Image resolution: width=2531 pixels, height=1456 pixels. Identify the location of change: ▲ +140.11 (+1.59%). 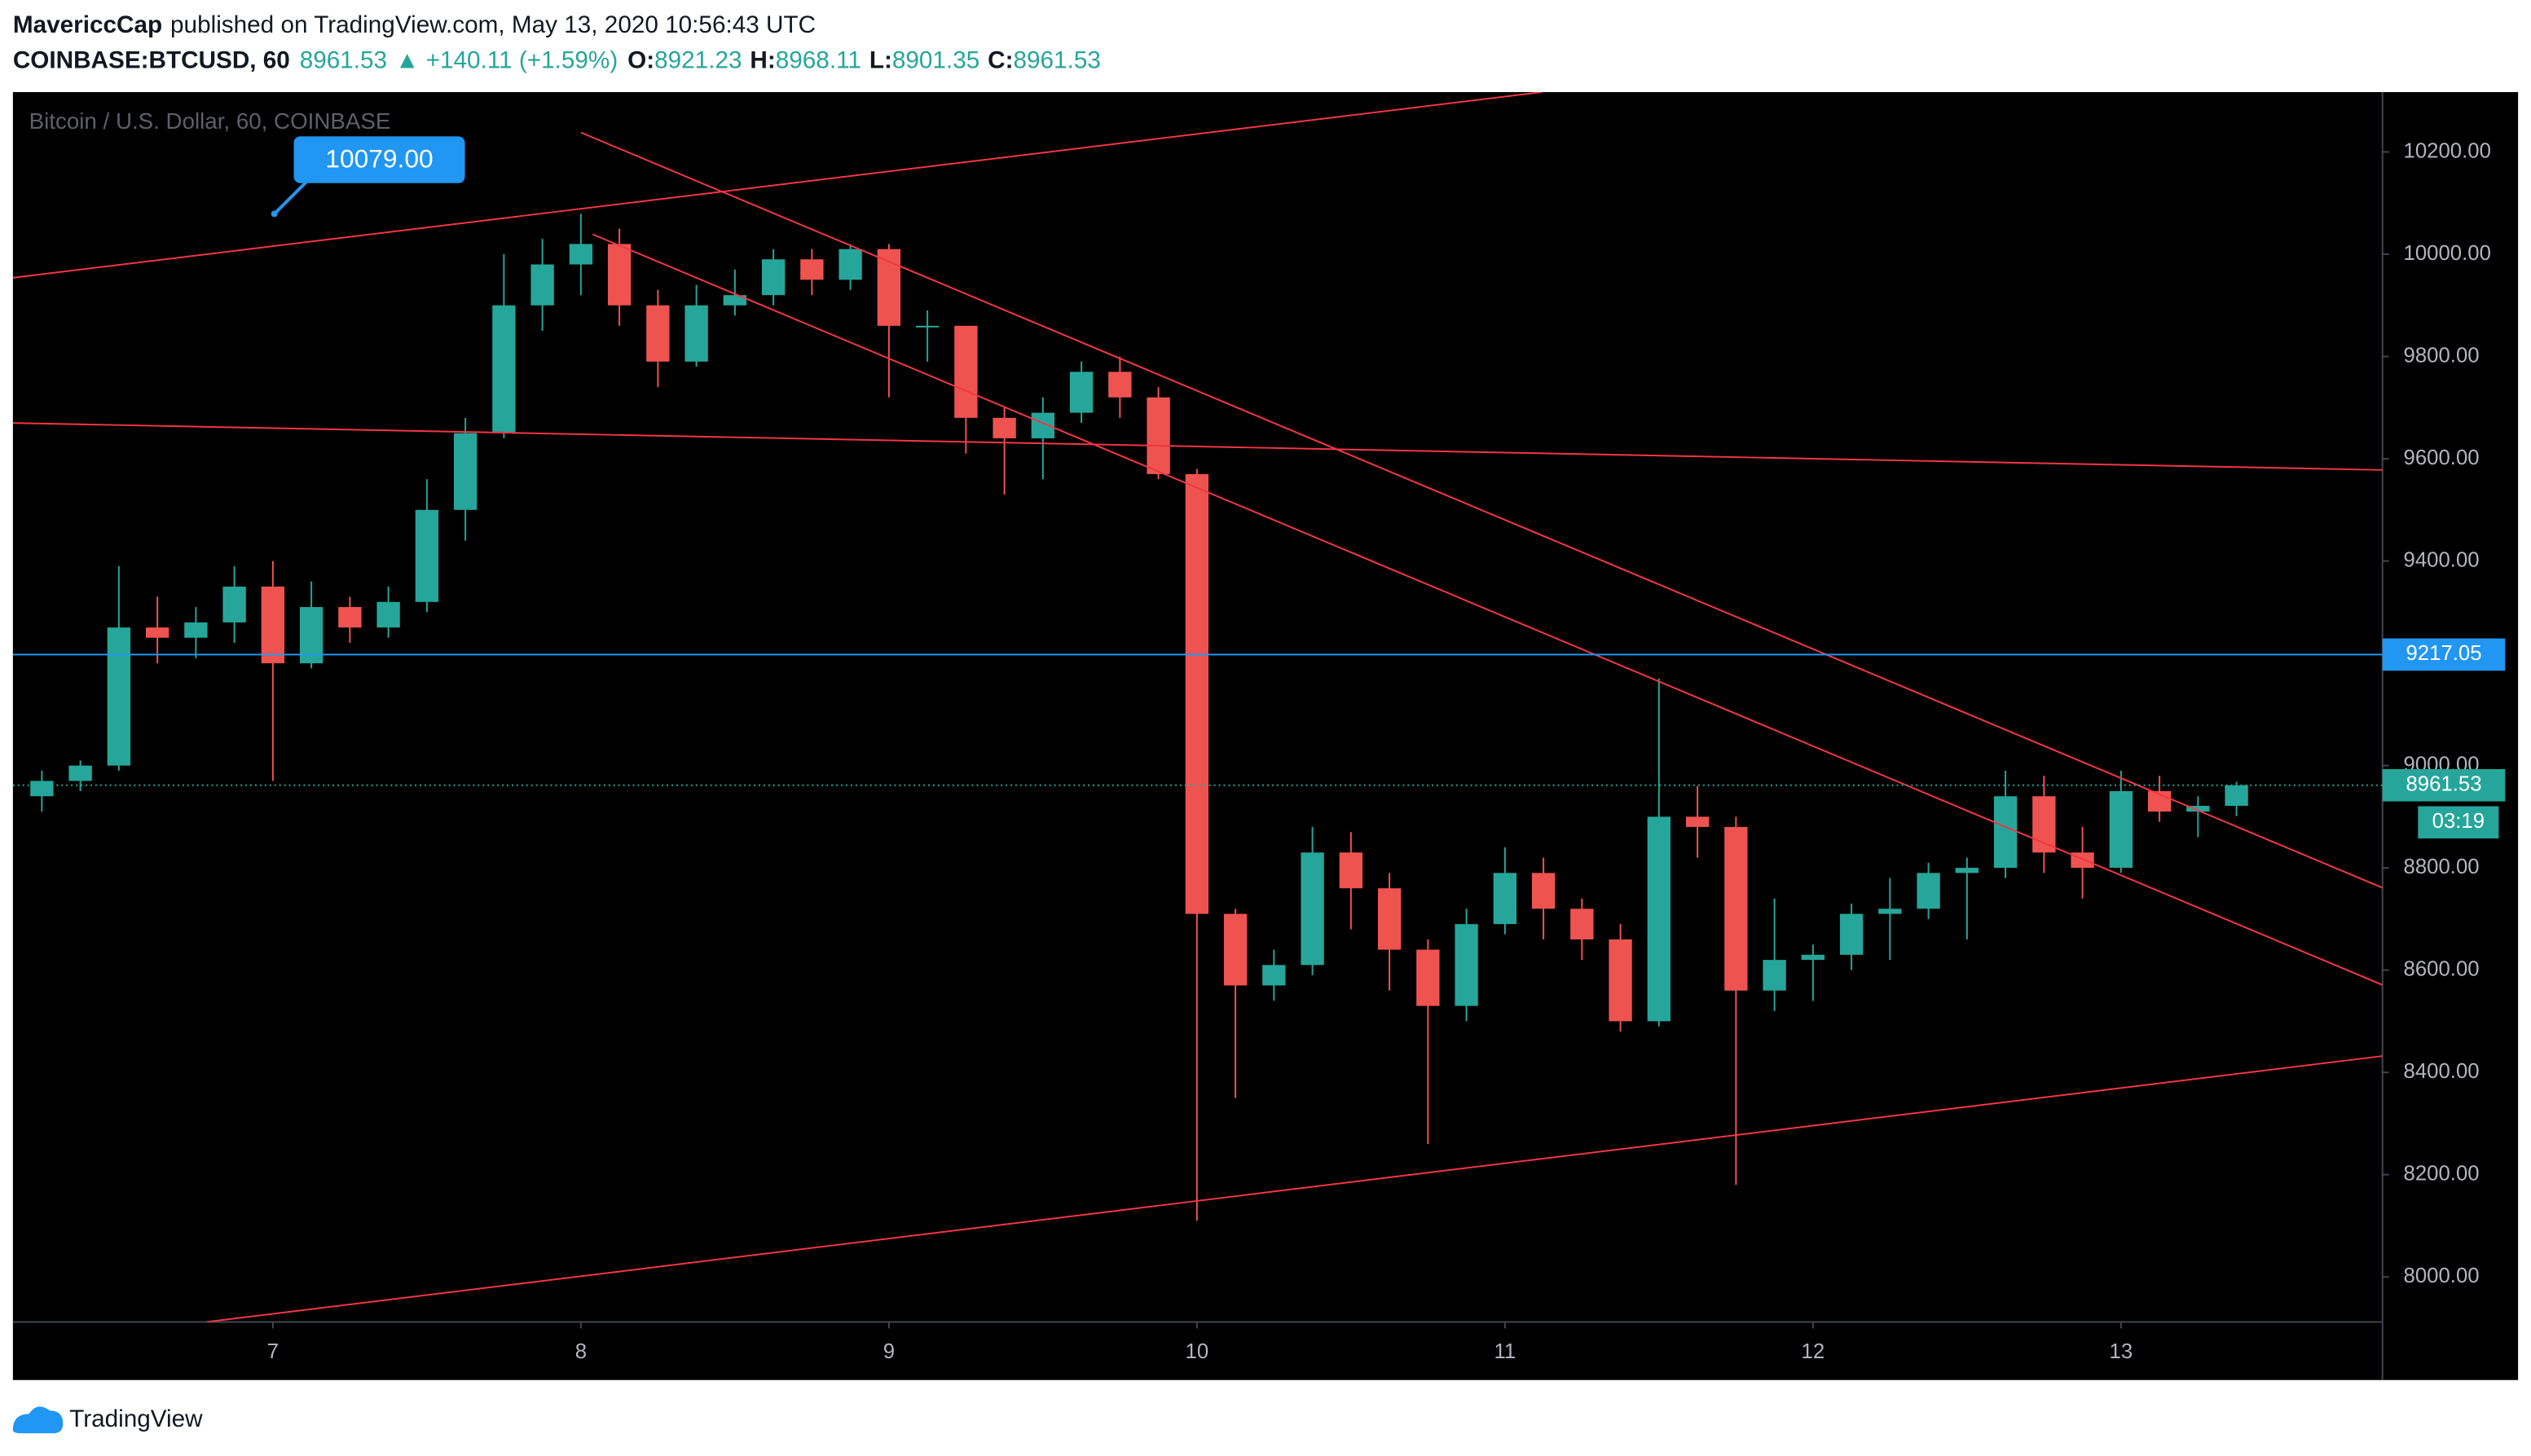
(506, 59).